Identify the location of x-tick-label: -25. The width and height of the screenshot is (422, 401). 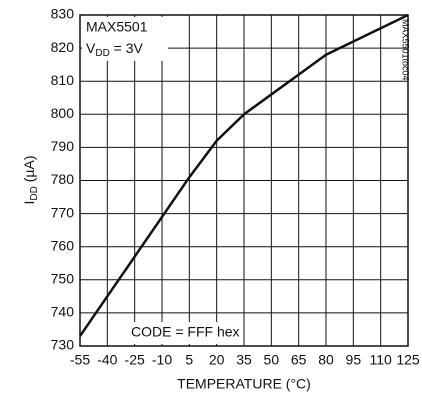
(135, 360).